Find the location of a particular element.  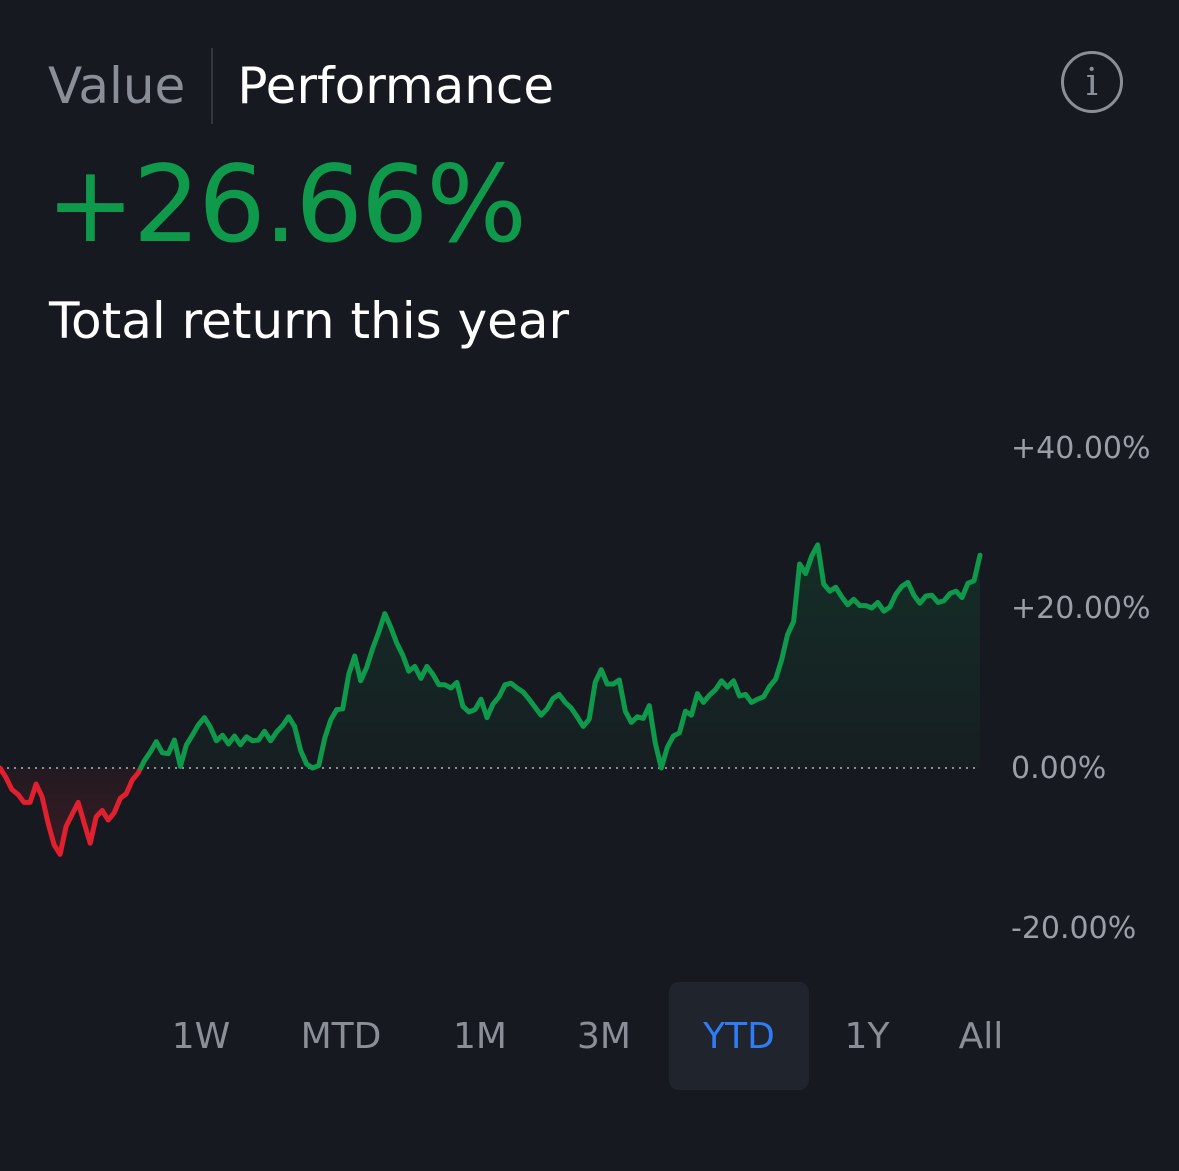

view-tabs: Value Performance is located at coordinates (301, 86).